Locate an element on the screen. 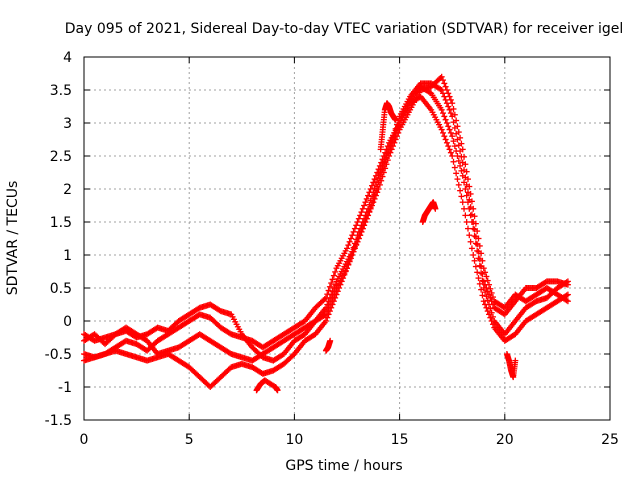 The image size is (640, 480). y-tick-label: -1.5 is located at coordinates (58, 421).